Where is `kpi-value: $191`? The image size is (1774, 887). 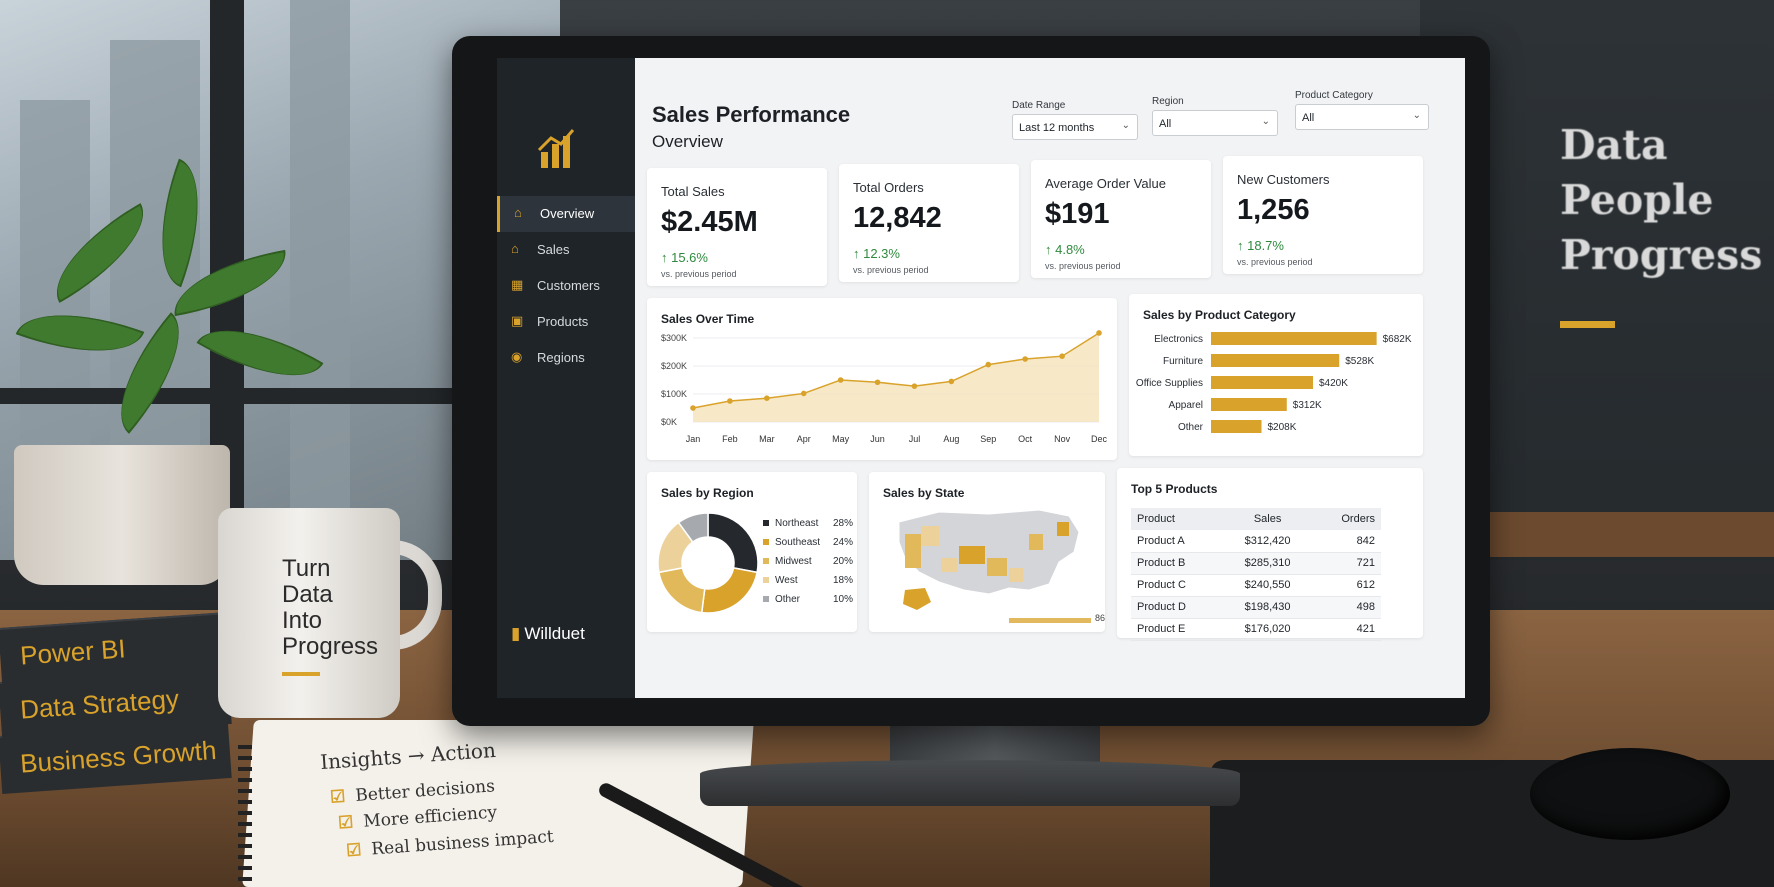 kpi-value: $191 is located at coordinates (1077, 214).